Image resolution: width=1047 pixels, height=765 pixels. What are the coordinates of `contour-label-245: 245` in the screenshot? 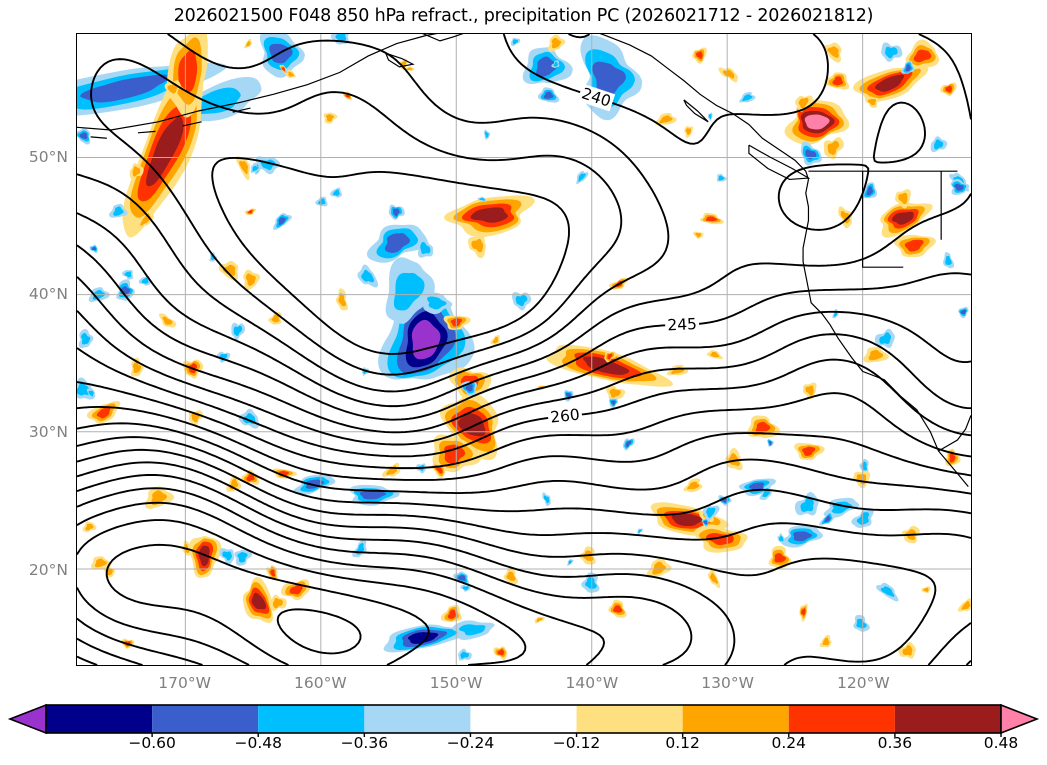 It's located at (682, 324).